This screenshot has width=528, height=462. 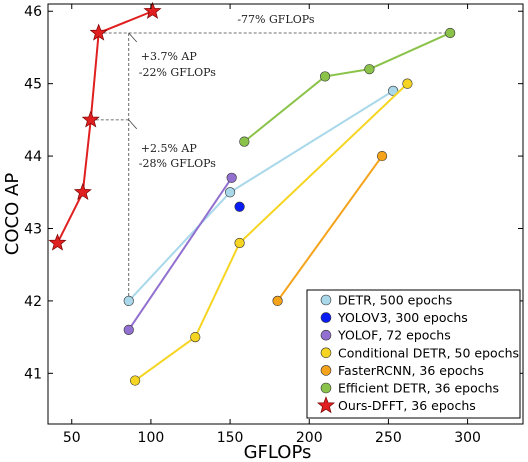 What do you see at coordinates (276, 19) in the screenshot?
I see `annotation-label: -77% GFLOPs` at bounding box center [276, 19].